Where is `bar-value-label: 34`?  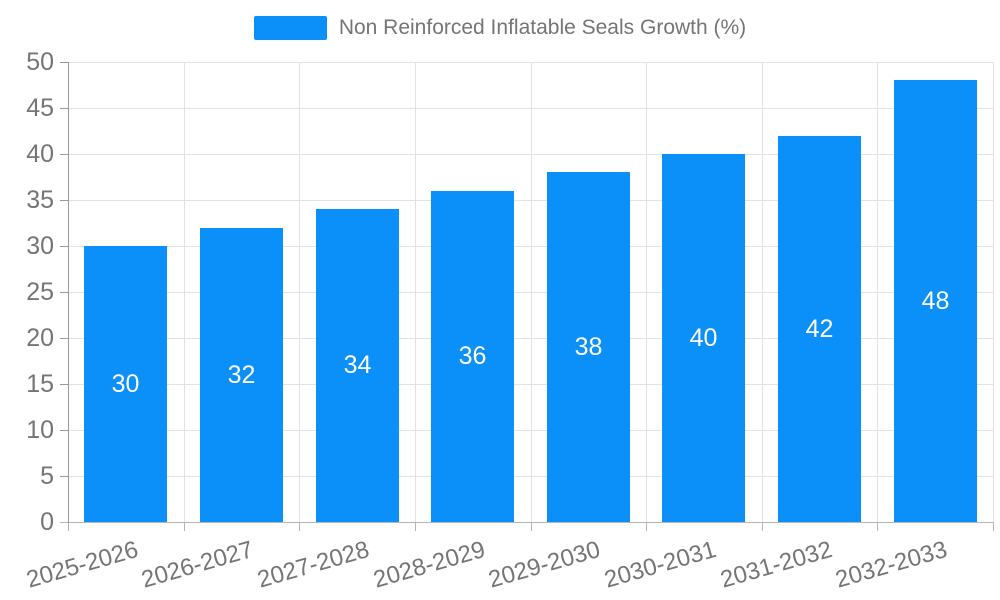 bar-value-label: 34 is located at coordinates (357, 365).